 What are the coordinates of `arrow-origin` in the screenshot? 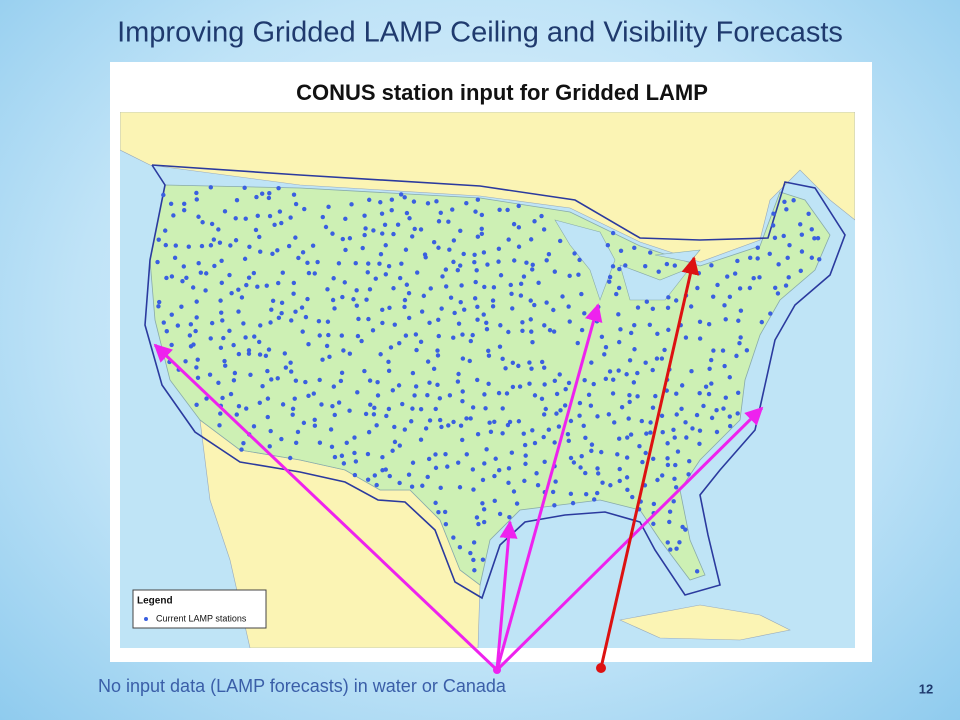 It's located at (601, 668).